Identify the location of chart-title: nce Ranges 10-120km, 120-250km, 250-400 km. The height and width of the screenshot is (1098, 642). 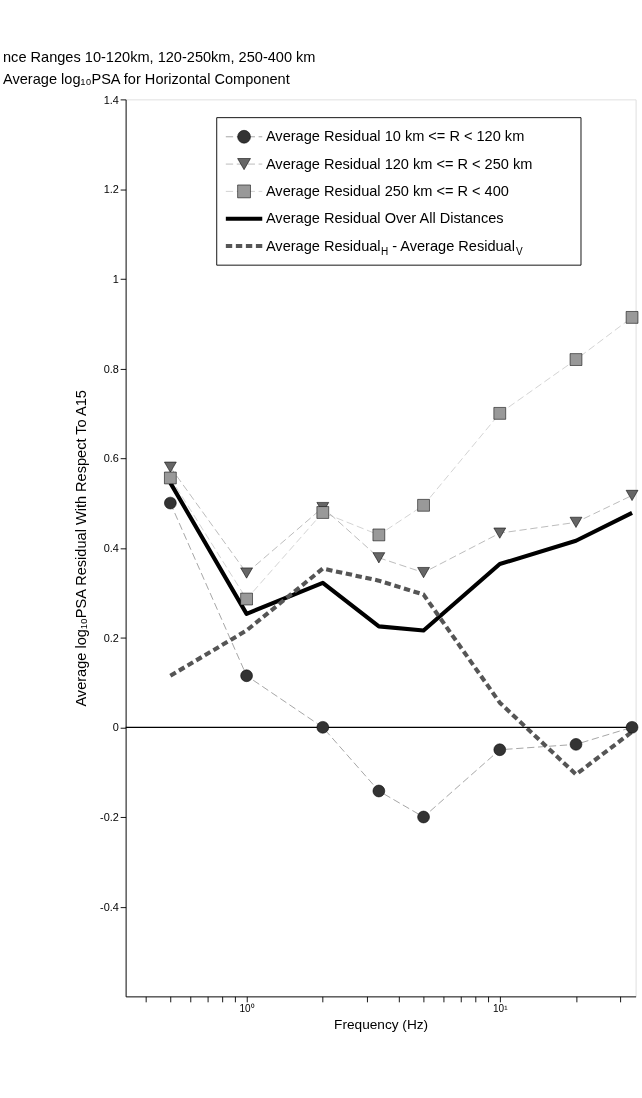
(159, 57).